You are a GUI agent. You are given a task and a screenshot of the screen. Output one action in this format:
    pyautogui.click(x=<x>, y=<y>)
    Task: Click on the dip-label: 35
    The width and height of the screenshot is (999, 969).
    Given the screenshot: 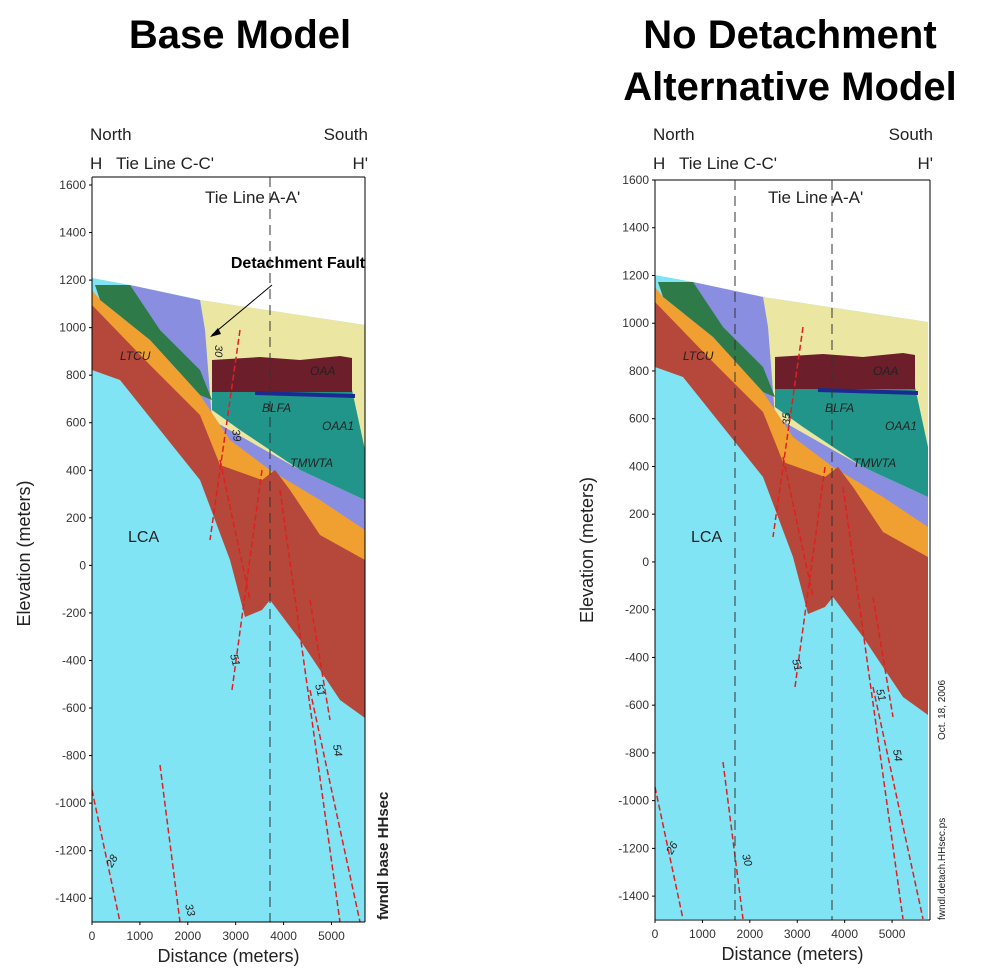 What is the action you would take?
    pyautogui.click(x=787, y=418)
    